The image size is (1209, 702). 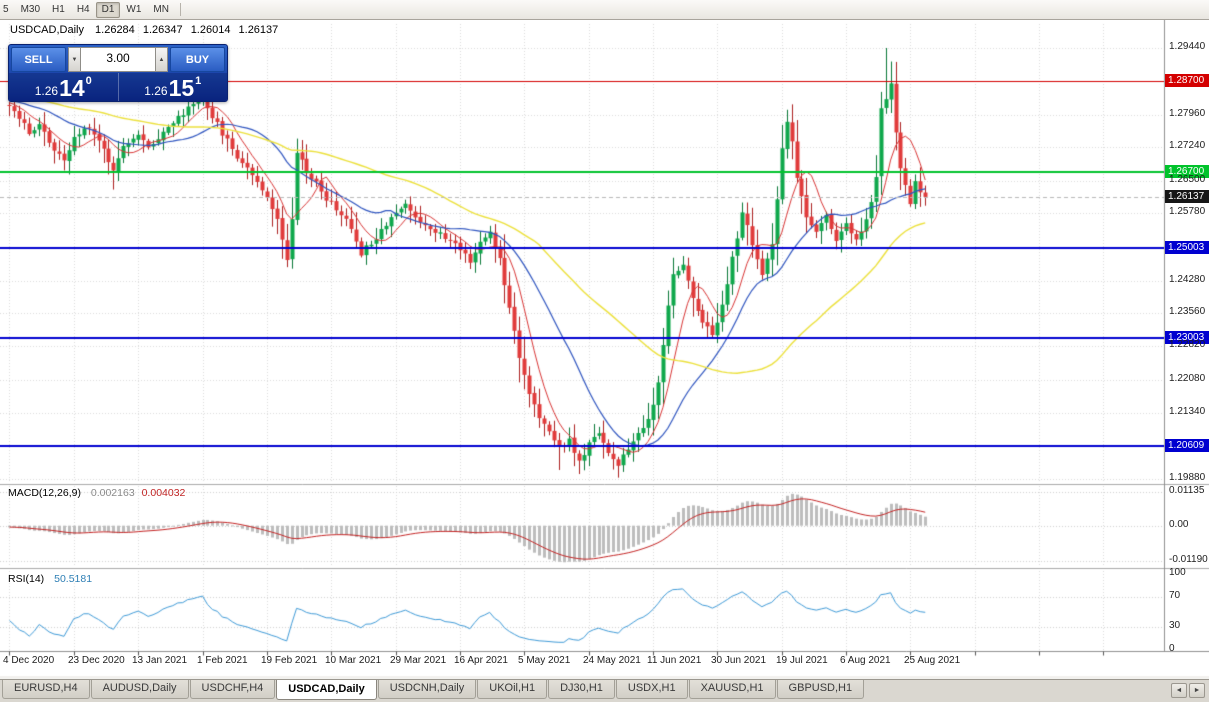 What do you see at coordinates (160, 660) in the screenshot?
I see `time-axis-tick: 13 Jan 2021` at bounding box center [160, 660].